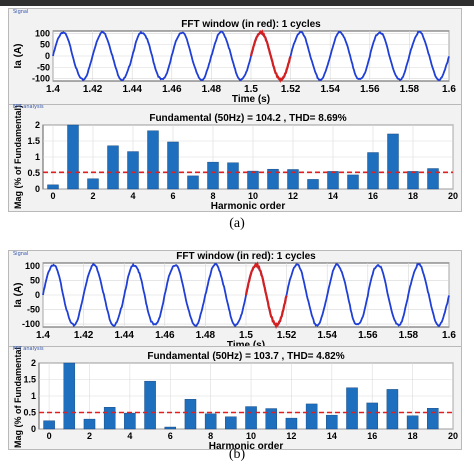 The height and width of the screenshot is (464, 474). What do you see at coordinates (253, 196) in the screenshot?
I see `x-tick-label: 10` at bounding box center [253, 196].